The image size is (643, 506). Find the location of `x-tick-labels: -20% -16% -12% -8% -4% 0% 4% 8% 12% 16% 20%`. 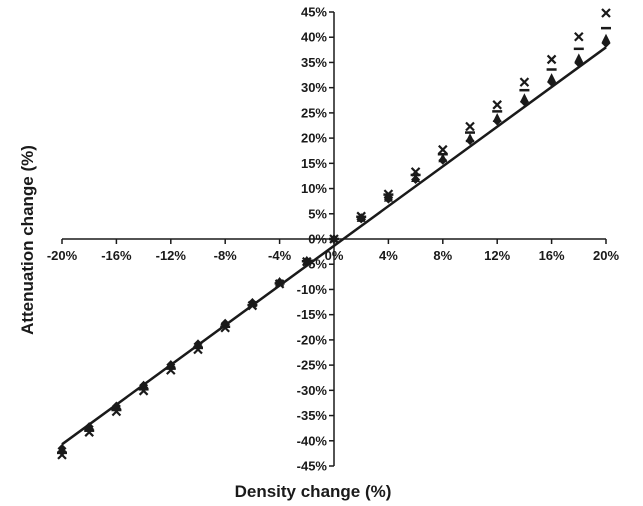

x-tick-labels: -20% -16% -12% -8% -4% 0% 4% 8% 12% 16% 20% is located at coordinates (333, 255).